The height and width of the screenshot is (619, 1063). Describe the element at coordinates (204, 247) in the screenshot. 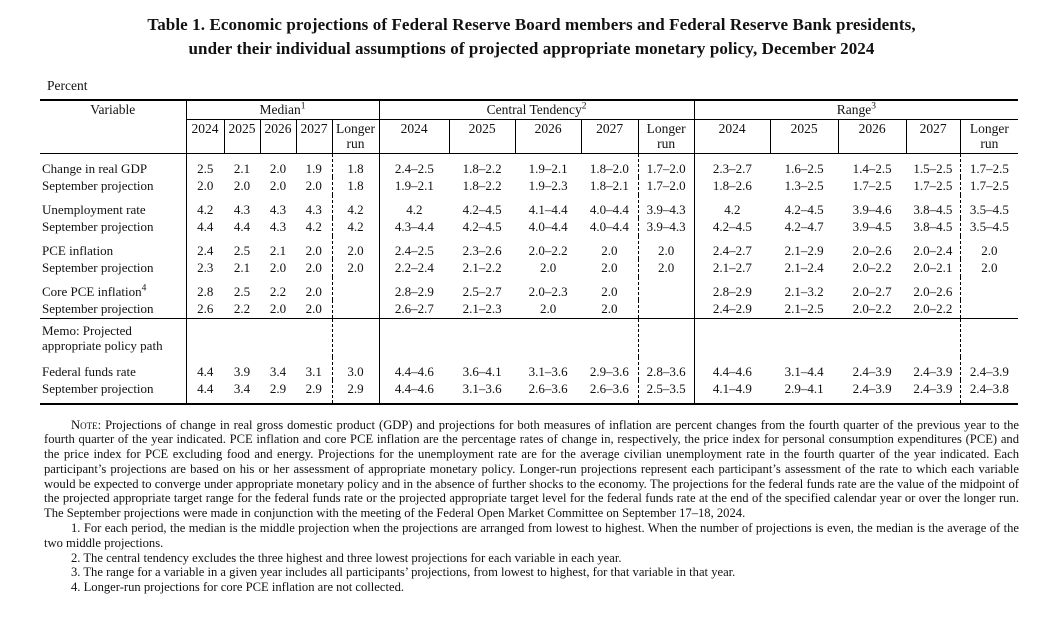

I see `value-cell-median-0: 2.4` at that location.